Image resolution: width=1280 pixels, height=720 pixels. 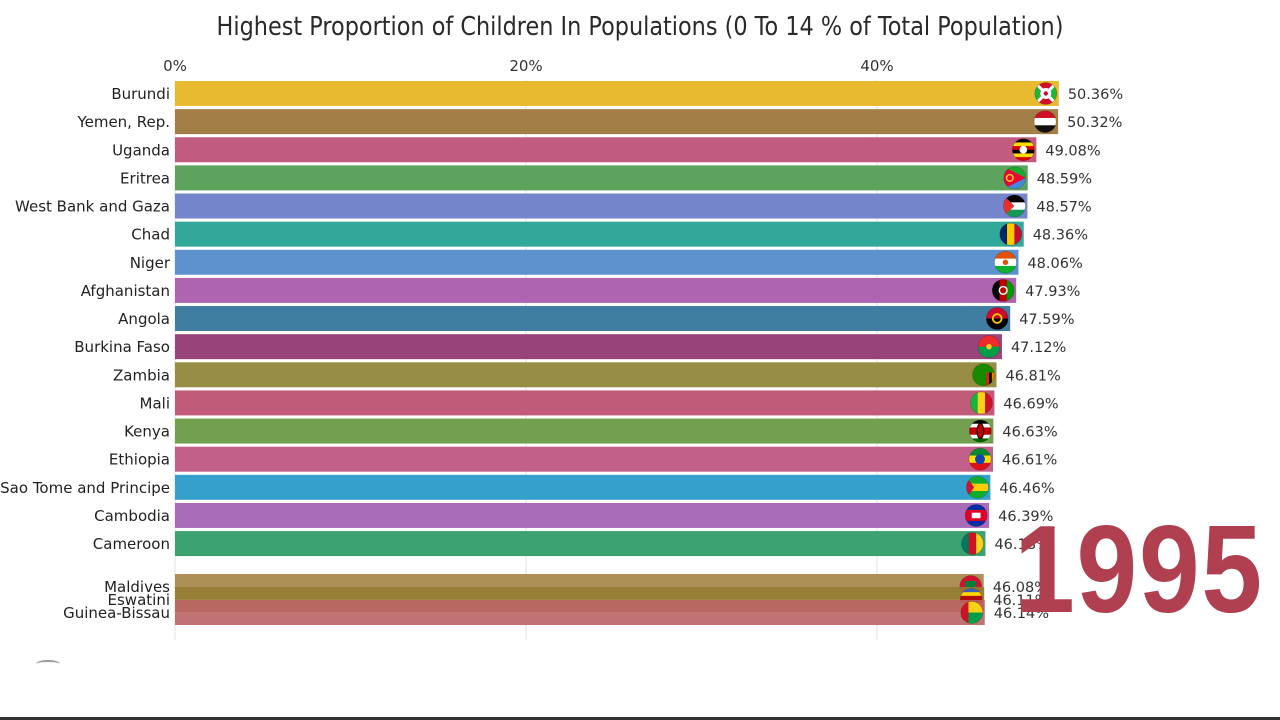 What do you see at coordinates (1033, 376) in the screenshot?
I see `value-label: 46.81%` at bounding box center [1033, 376].